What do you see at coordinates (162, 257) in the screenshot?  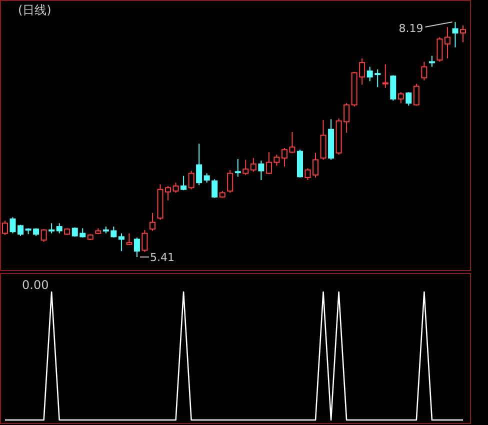 I see `annotation: 5.41` at bounding box center [162, 257].